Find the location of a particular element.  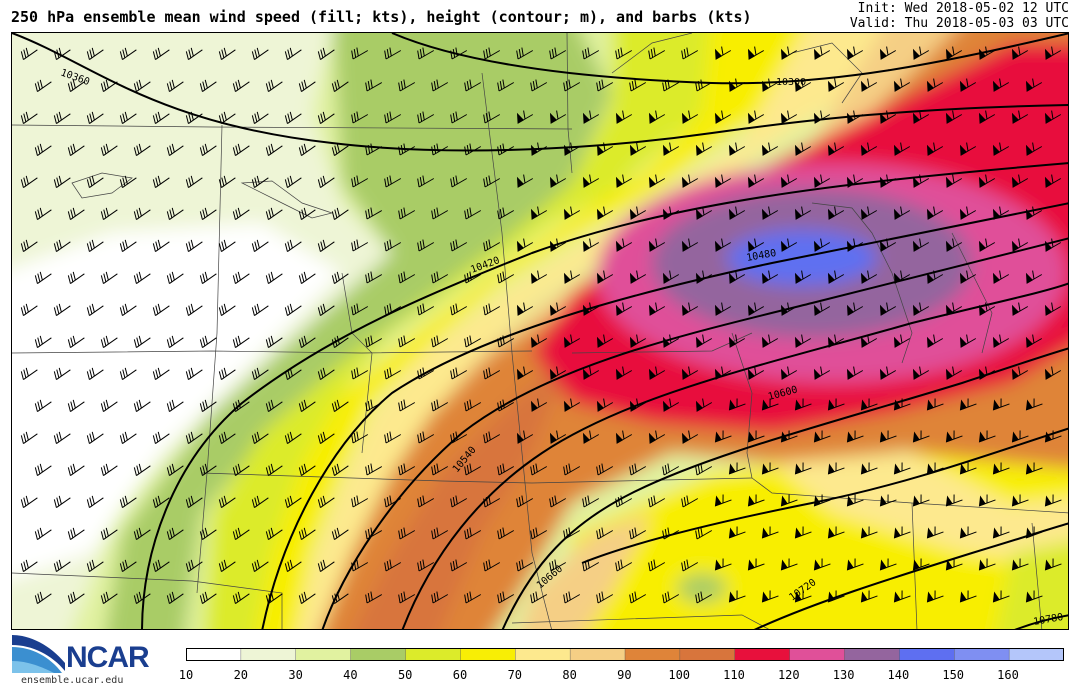

colorbar-tick-label: 10 is located at coordinates (186, 675).